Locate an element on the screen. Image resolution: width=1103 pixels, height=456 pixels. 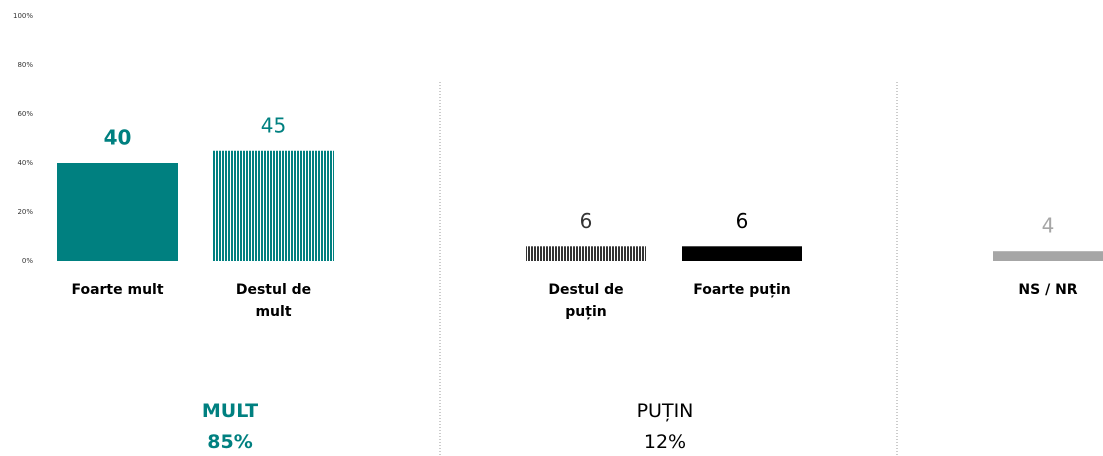
value-label: 45 is located at coordinates (273, 125).